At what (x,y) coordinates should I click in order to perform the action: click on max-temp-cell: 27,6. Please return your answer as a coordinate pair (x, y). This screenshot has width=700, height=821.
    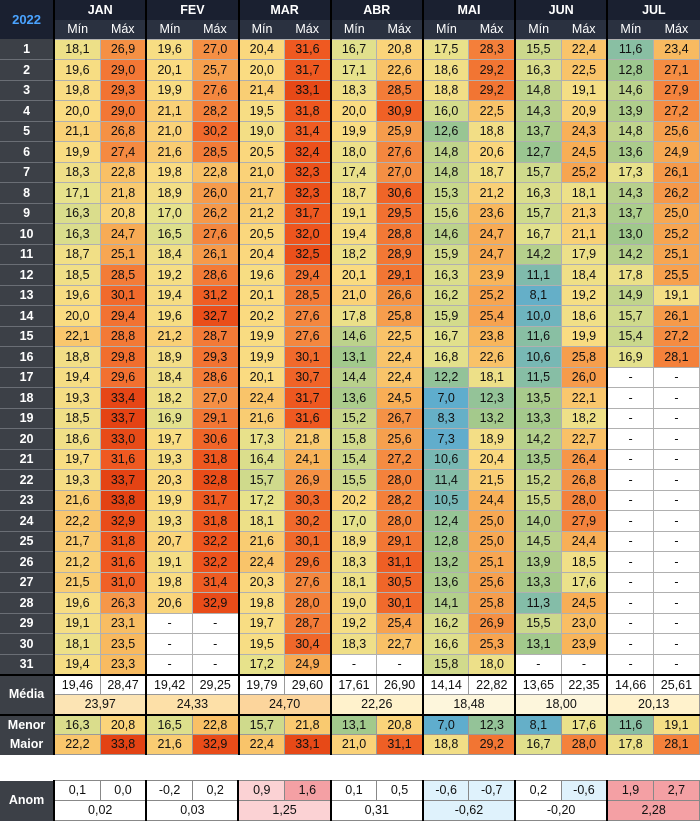
    Looking at the image, I should click on (215, 234).